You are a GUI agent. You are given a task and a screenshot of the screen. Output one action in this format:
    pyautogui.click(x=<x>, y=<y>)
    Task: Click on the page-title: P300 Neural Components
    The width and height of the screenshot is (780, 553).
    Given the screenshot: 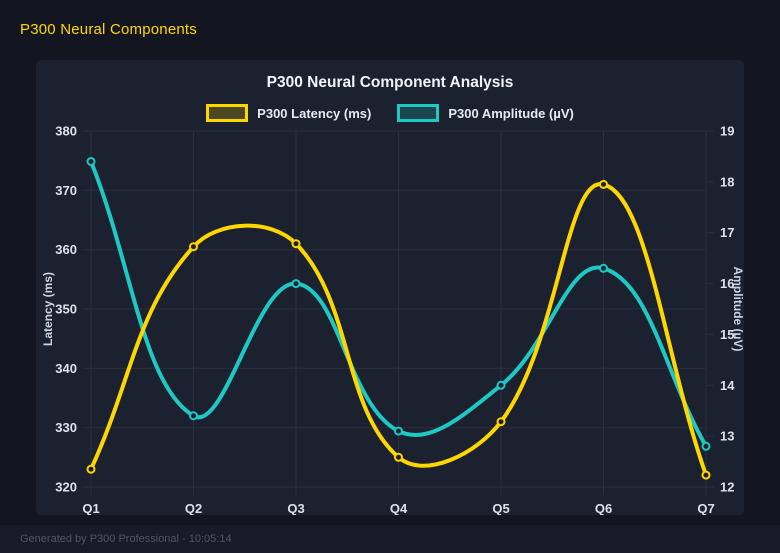 What is the action you would take?
    pyautogui.click(x=109, y=29)
    